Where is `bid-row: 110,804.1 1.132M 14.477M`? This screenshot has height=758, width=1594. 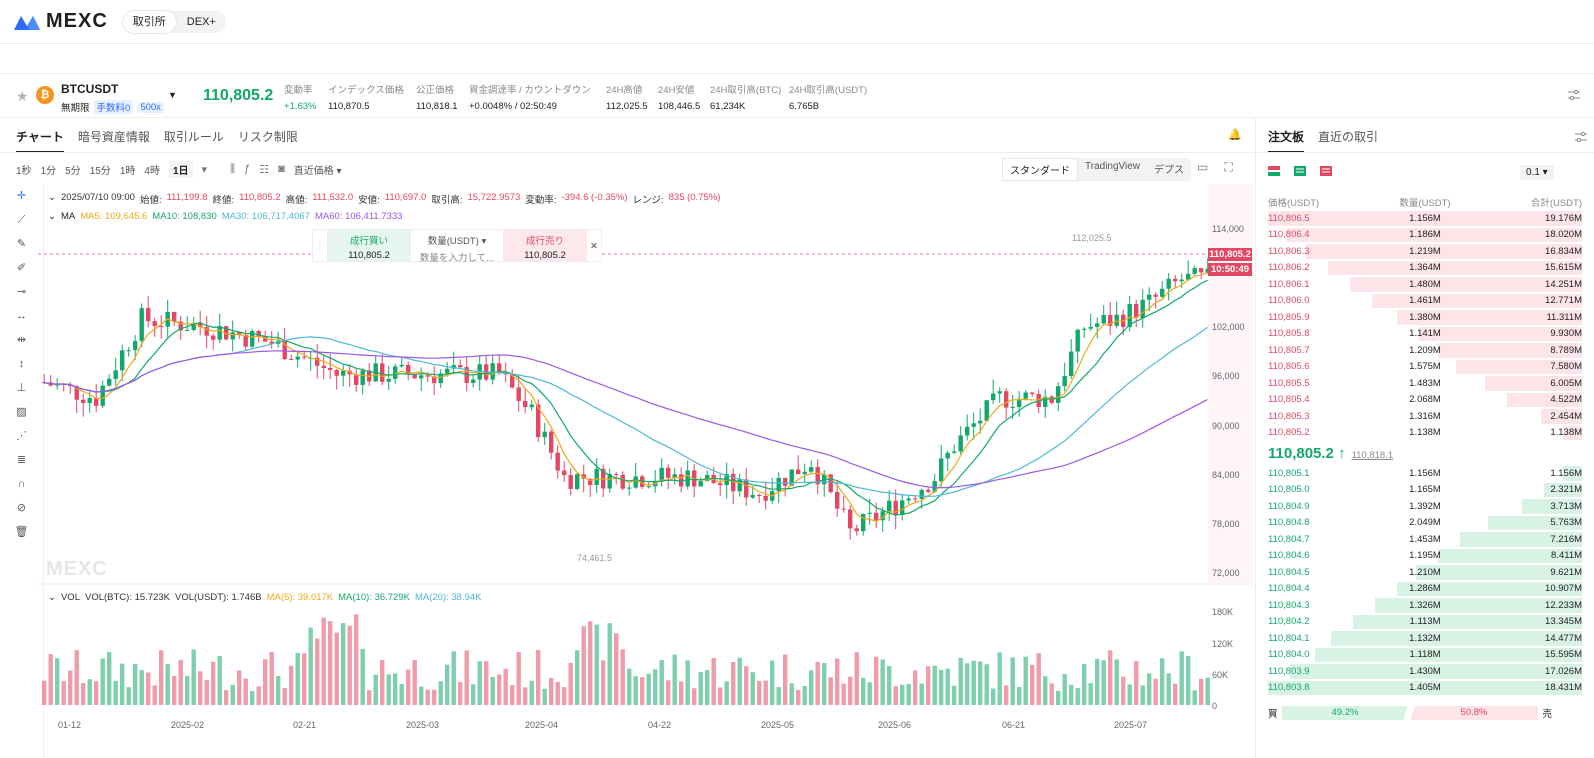
bid-row: 110,804.1 1.132M 14.477M is located at coordinates (1425, 638).